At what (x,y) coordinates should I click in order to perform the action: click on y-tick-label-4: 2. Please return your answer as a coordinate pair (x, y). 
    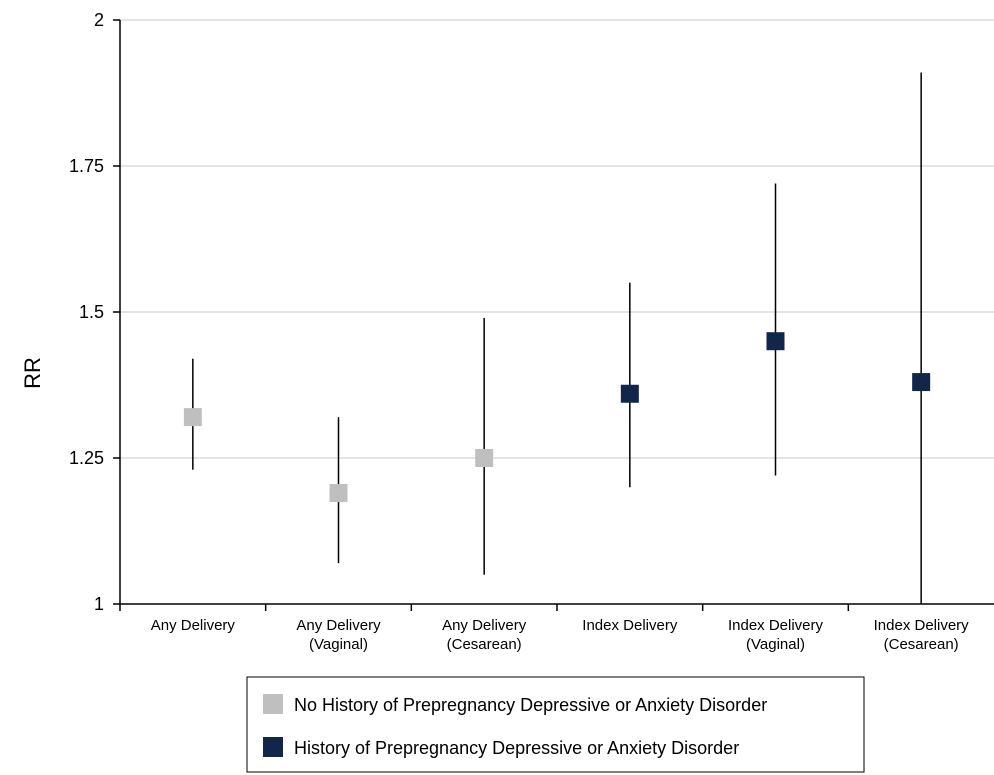
    Looking at the image, I should click on (99, 20).